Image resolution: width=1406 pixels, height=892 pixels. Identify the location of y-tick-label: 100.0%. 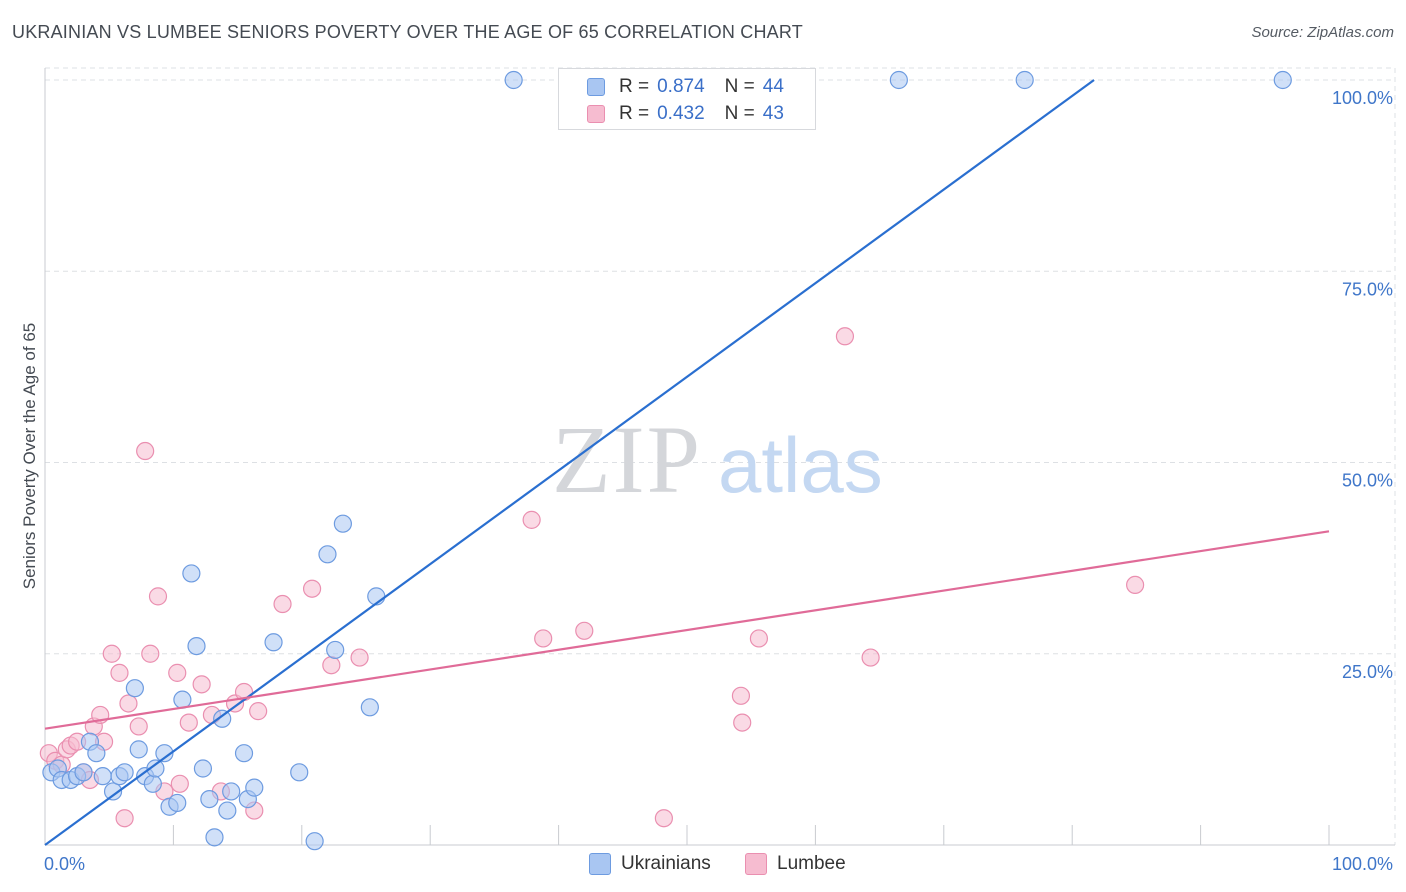
(1362, 98).